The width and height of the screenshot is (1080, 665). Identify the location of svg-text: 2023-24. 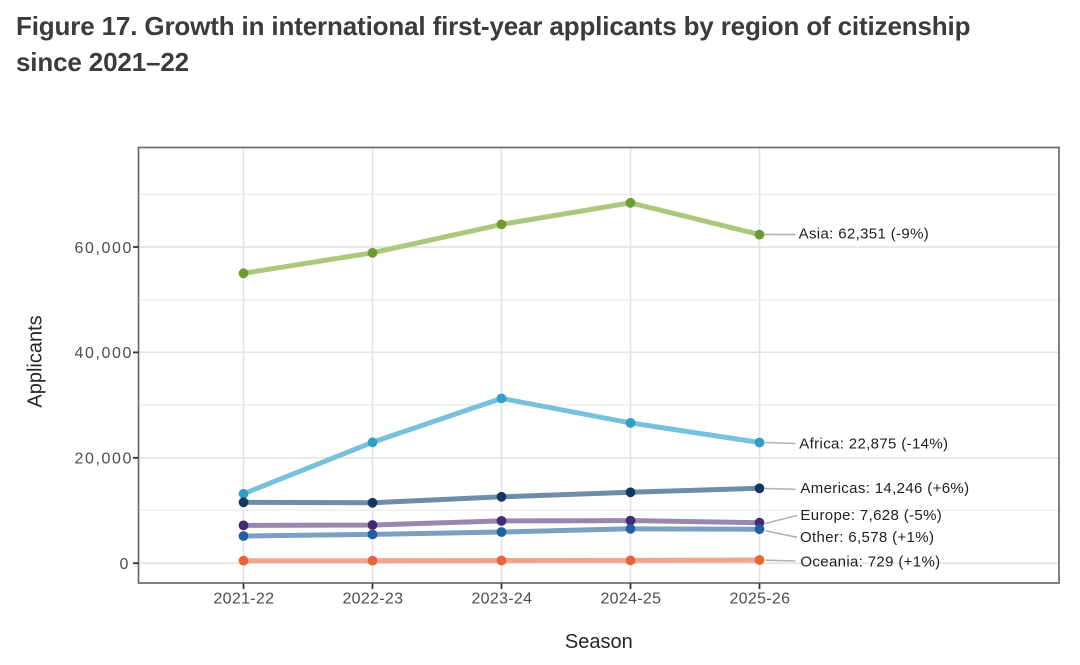
(501, 599).